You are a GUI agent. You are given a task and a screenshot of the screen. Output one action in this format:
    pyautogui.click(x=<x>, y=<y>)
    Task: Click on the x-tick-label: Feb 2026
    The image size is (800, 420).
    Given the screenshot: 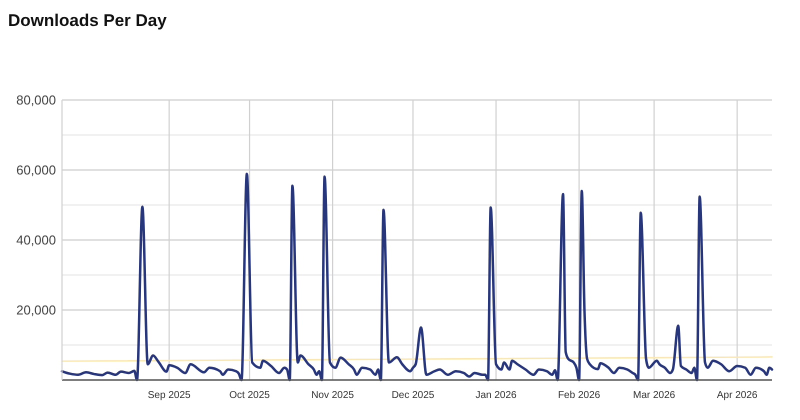 What is the action you would take?
    pyautogui.click(x=579, y=395)
    